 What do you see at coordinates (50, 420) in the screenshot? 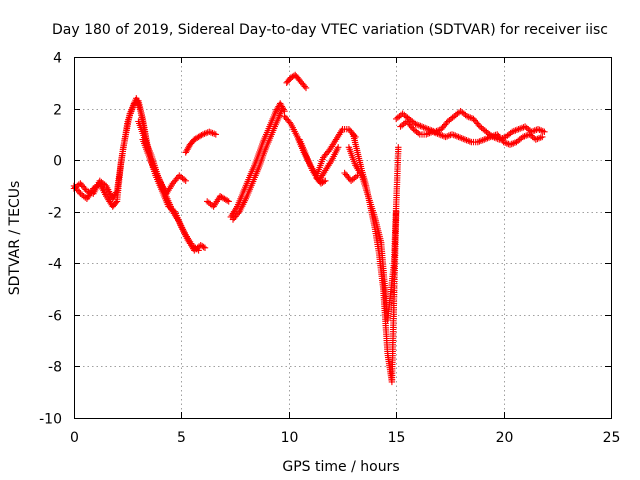
I see `y-tick-label: -10` at bounding box center [50, 420].